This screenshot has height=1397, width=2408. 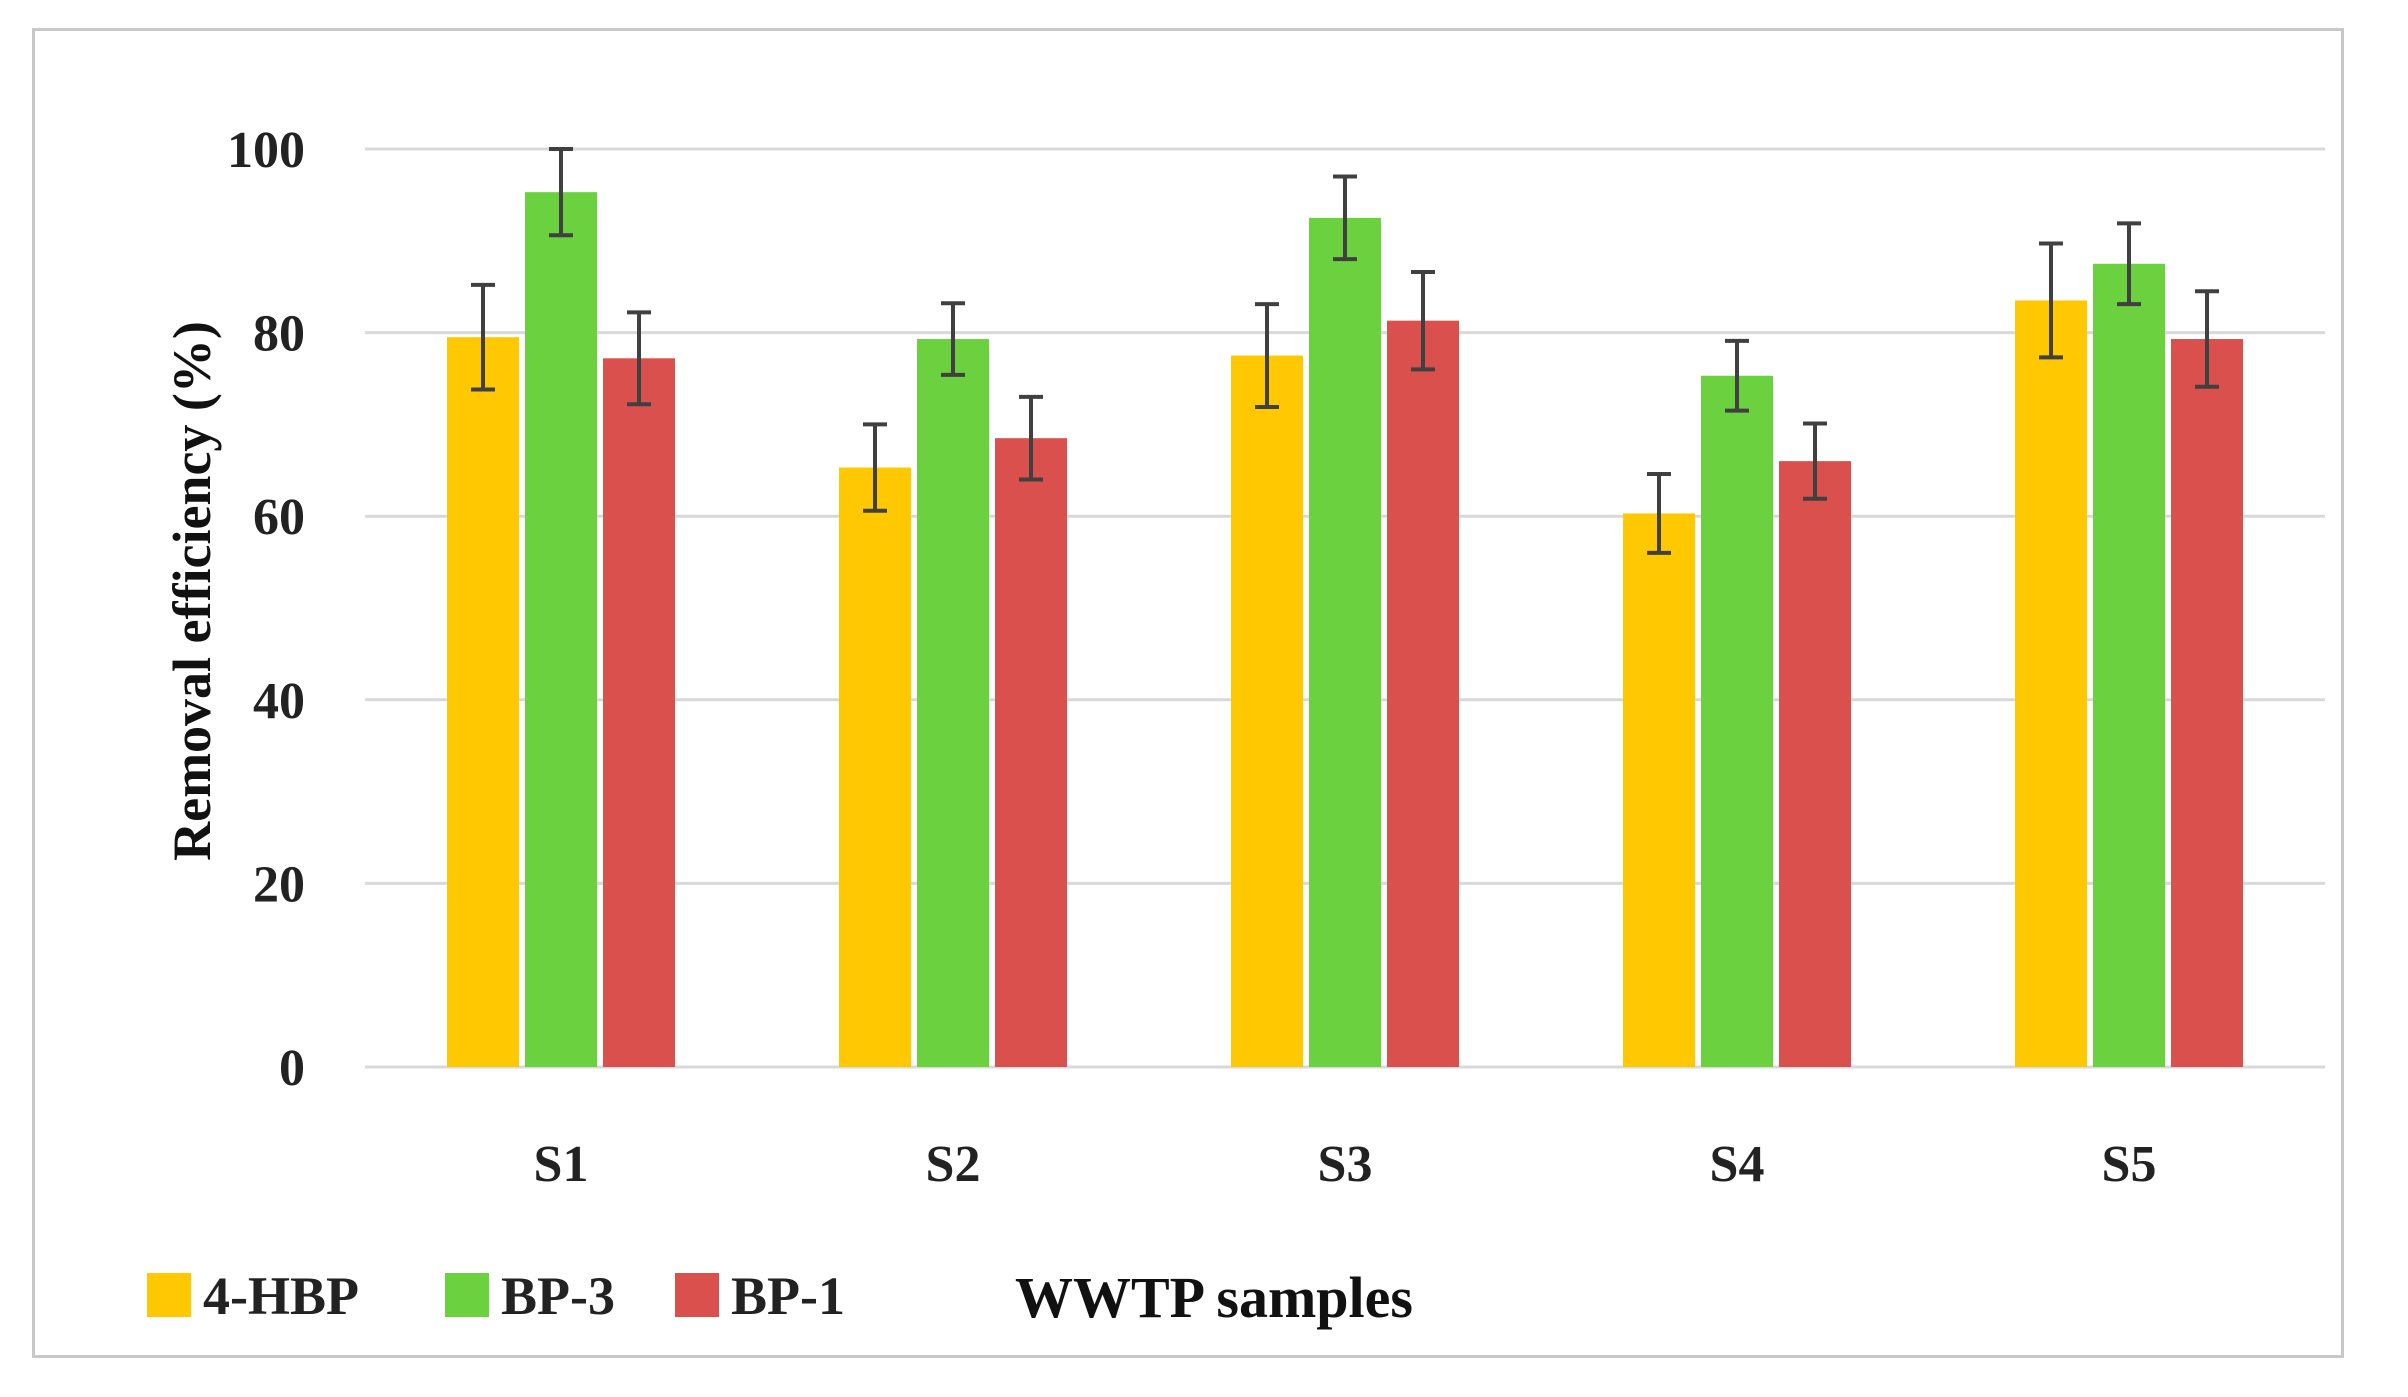 What do you see at coordinates (2051, 300) in the screenshot?
I see `error-bar-4-HBP-S5` at bounding box center [2051, 300].